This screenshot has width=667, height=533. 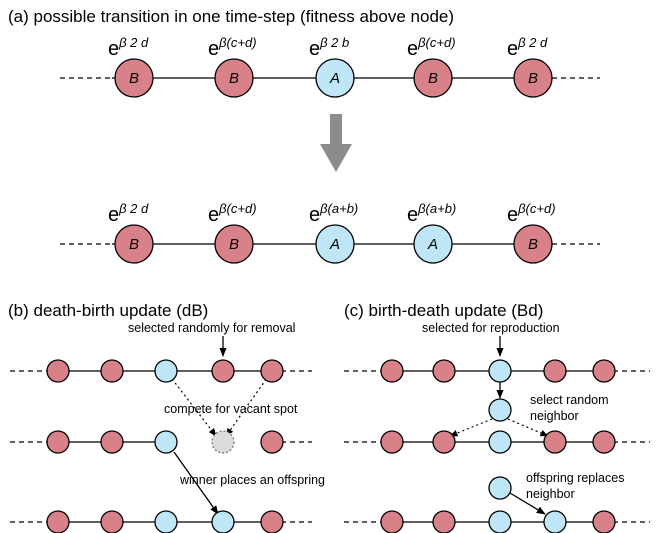 What do you see at coordinates (528, 427) in the screenshot?
I see `select-neighbor-right-arrow` at bounding box center [528, 427].